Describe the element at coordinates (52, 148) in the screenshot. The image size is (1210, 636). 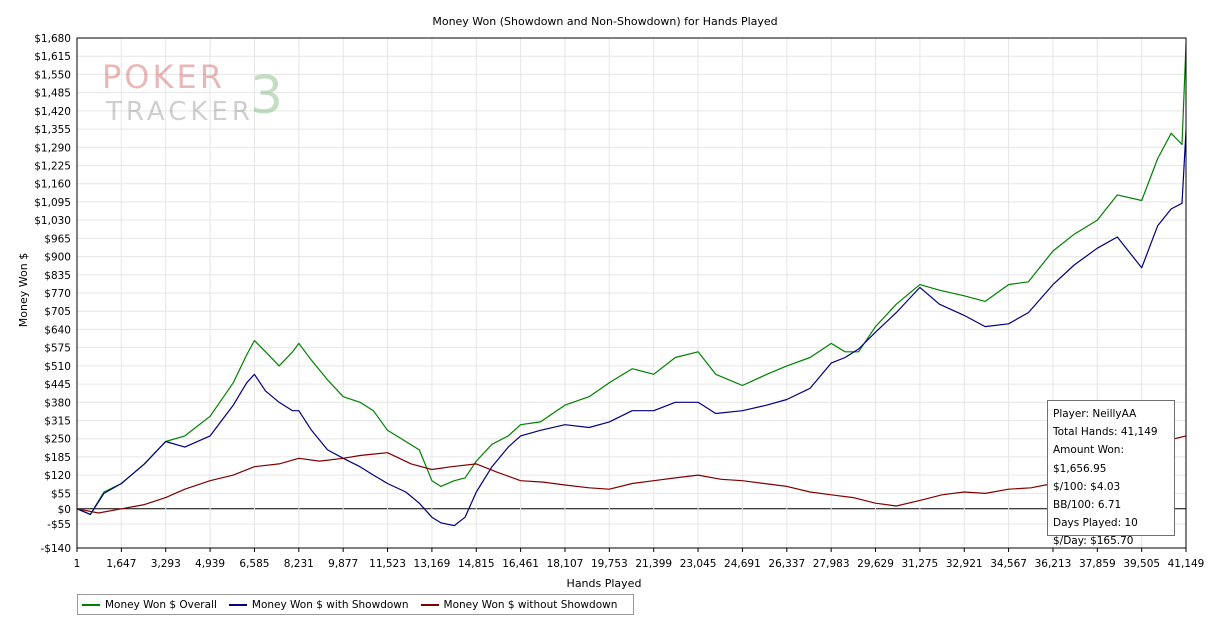
I see `y-tick-label: $1,290` at that location.